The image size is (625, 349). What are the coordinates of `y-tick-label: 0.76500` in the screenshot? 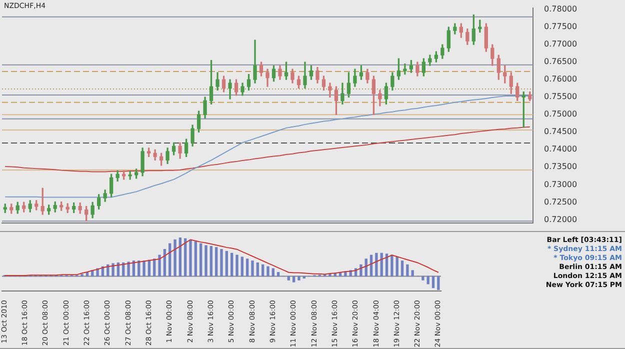 It's located at (561, 61).